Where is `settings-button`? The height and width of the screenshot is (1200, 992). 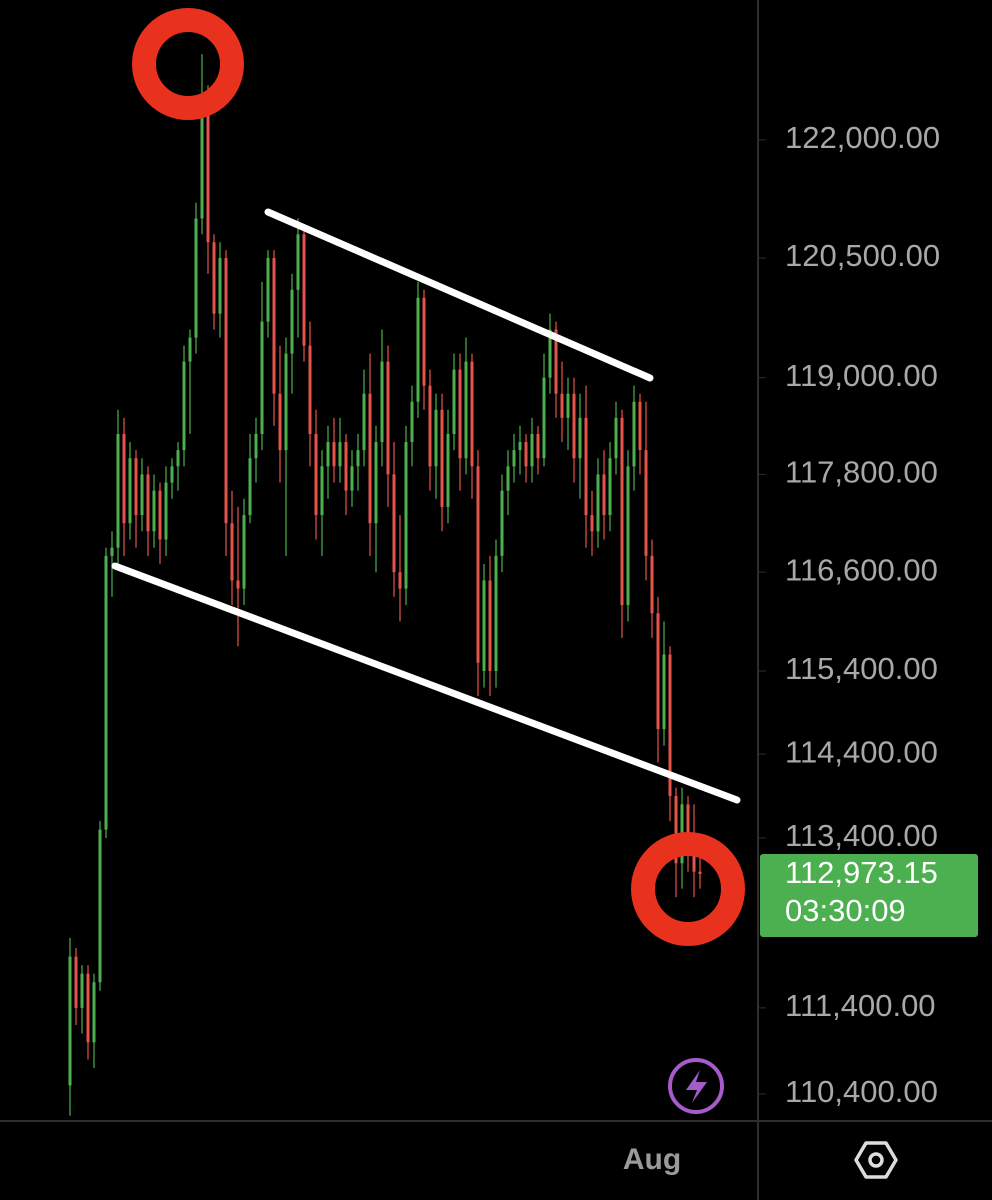
settings-button is located at coordinates (876, 1160).